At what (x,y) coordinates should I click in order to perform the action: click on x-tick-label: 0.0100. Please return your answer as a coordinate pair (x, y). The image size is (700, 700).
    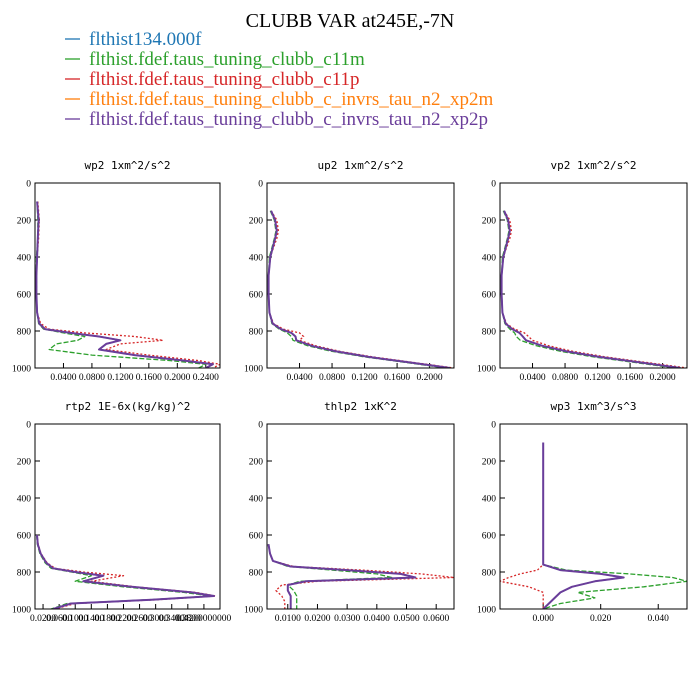
    Looking at the image, I should click on (288, 619).